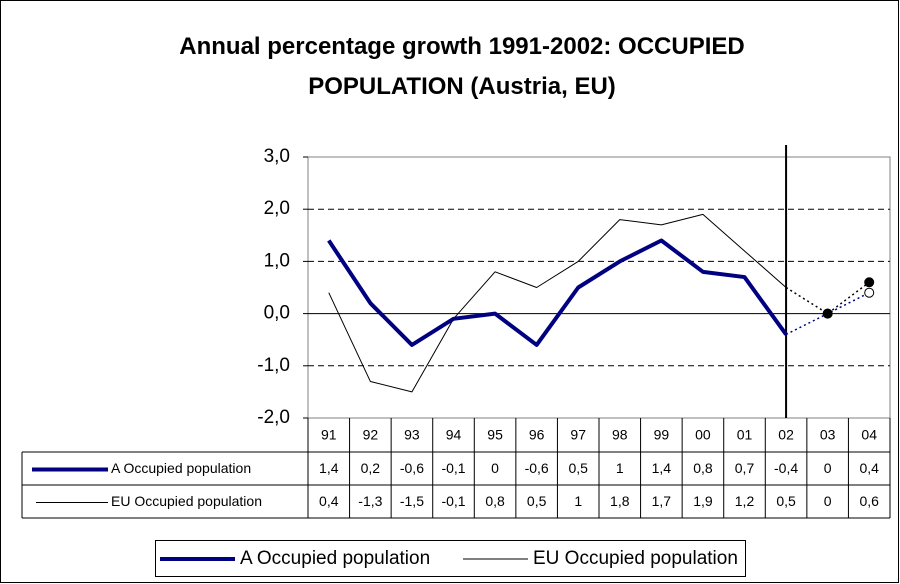 This screenshot has width=900, height=584. Describe the element at coordinates (277, 208) in the screenshot. I see `y-tick-label: 2,0` at that location.